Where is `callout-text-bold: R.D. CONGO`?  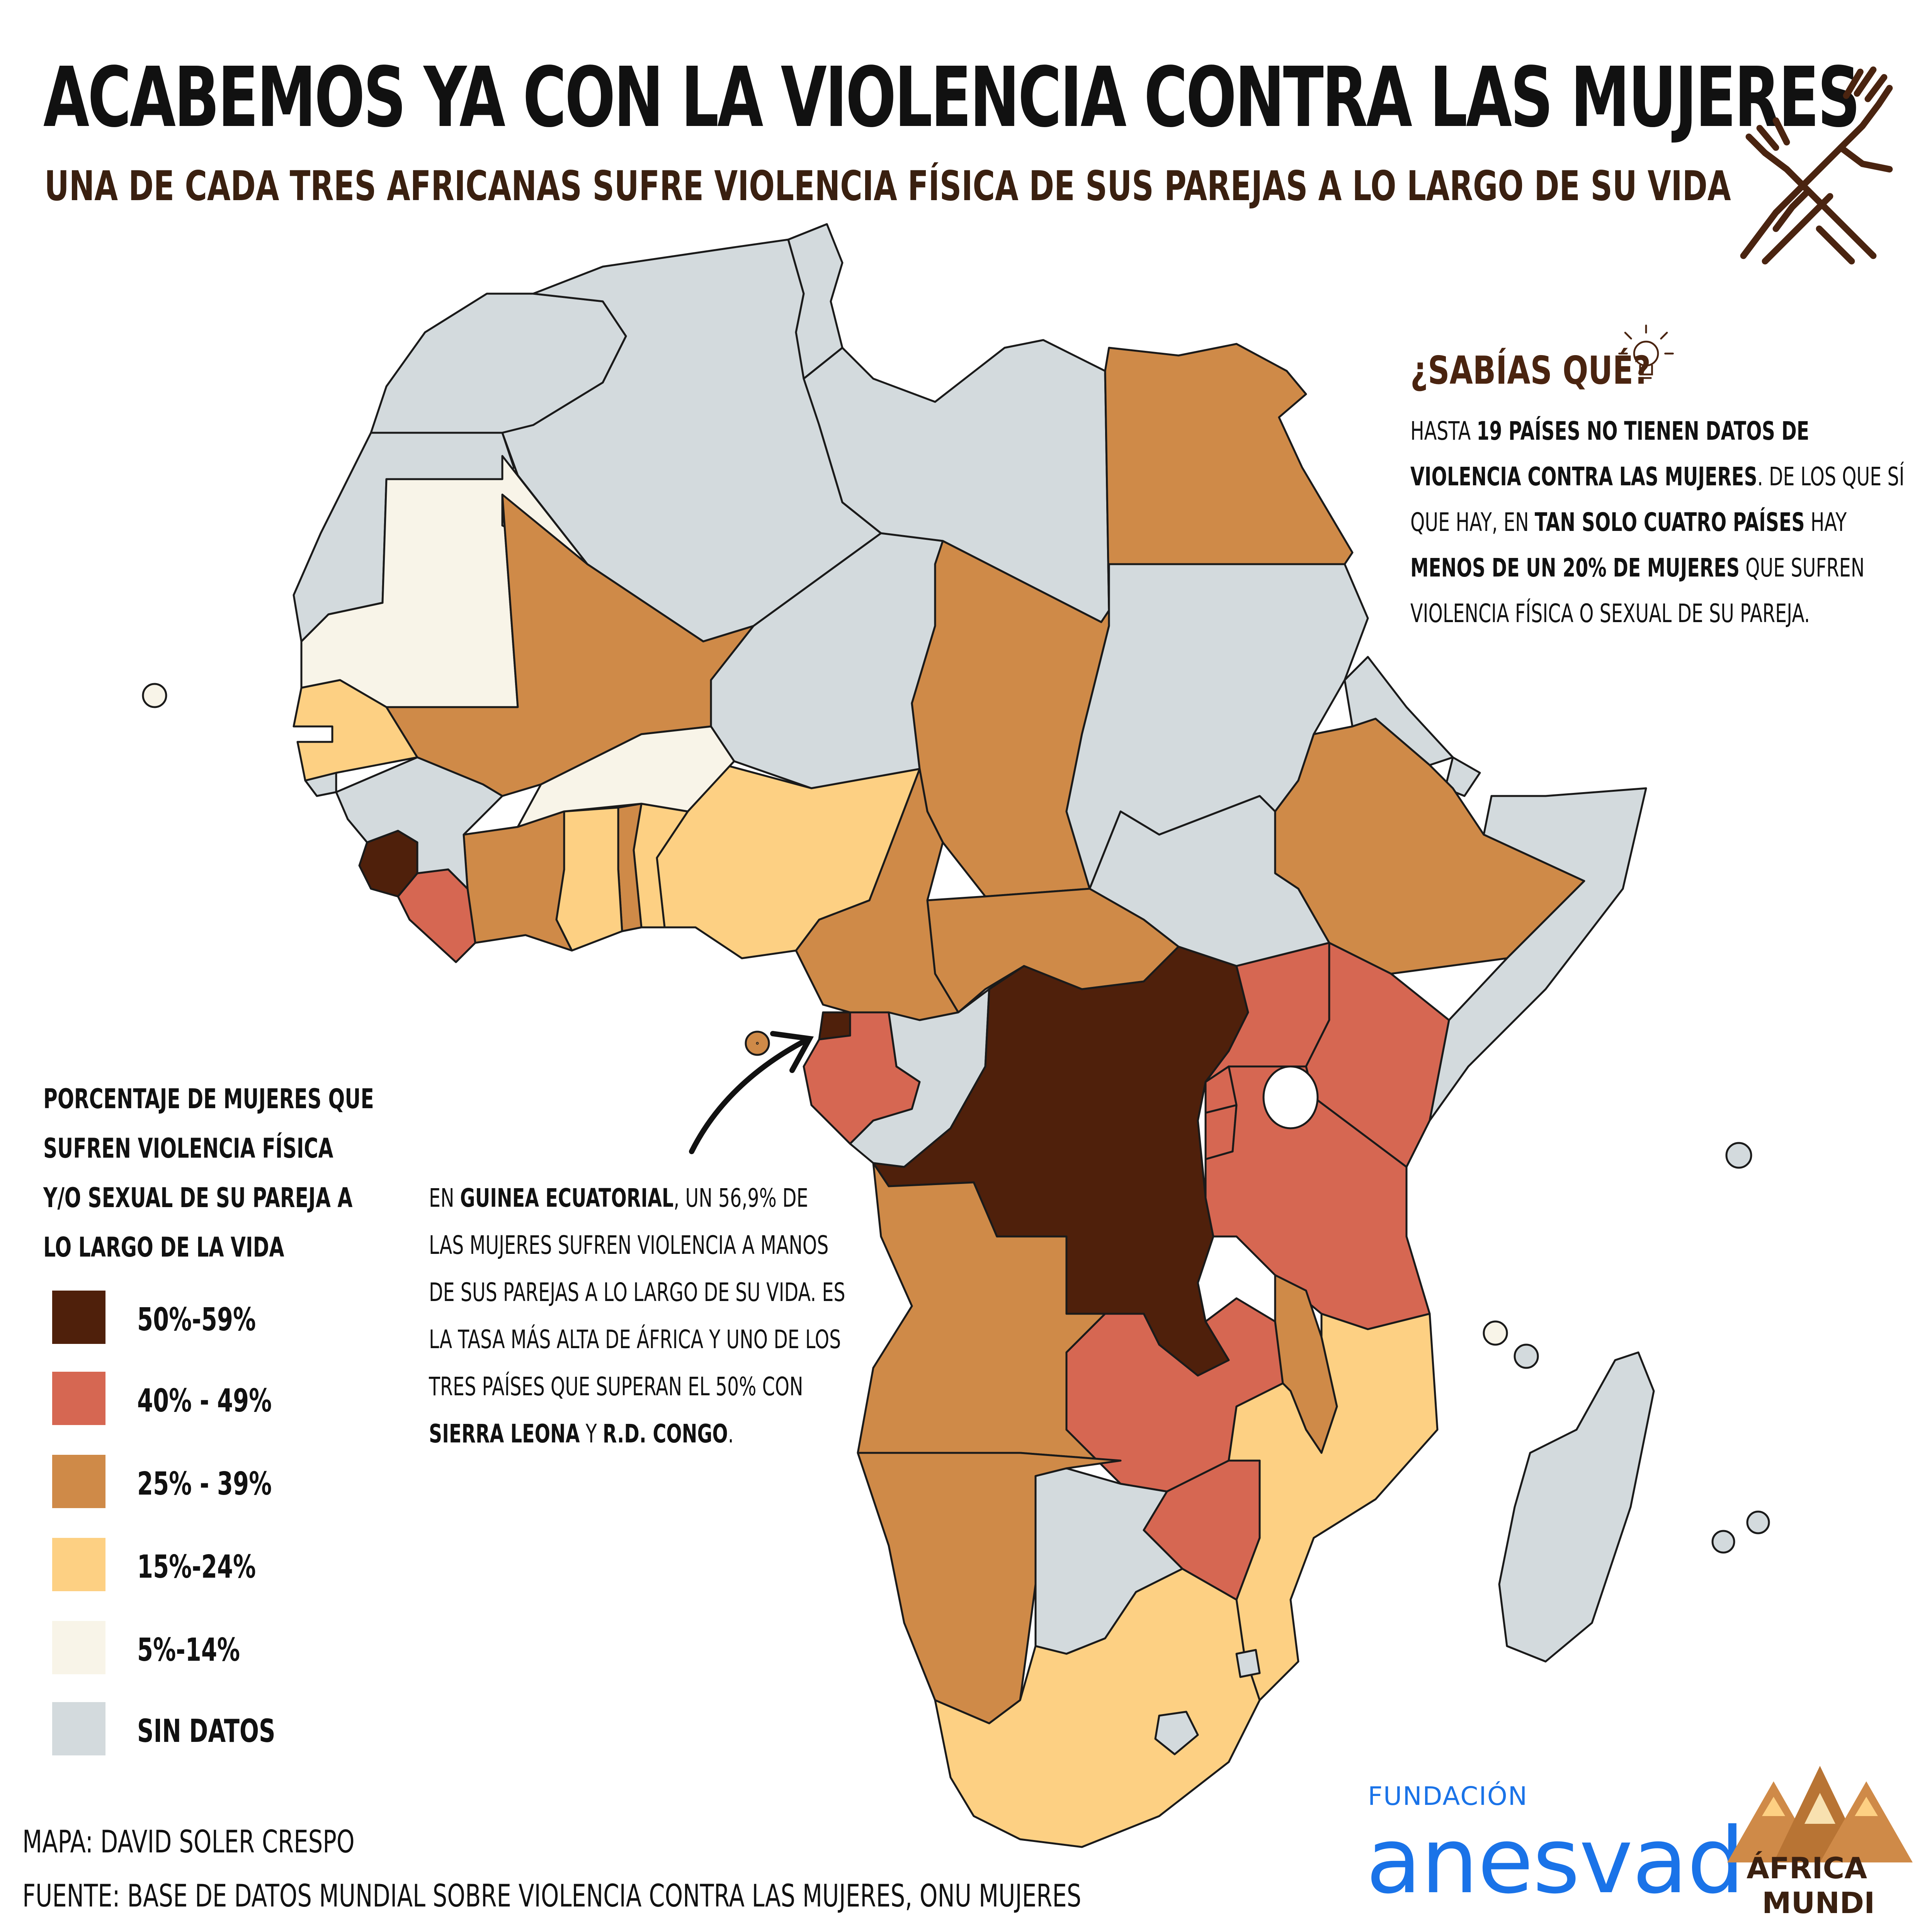 callout-text-bold: R.D. CONGO is located at coordinates (665, 1434).